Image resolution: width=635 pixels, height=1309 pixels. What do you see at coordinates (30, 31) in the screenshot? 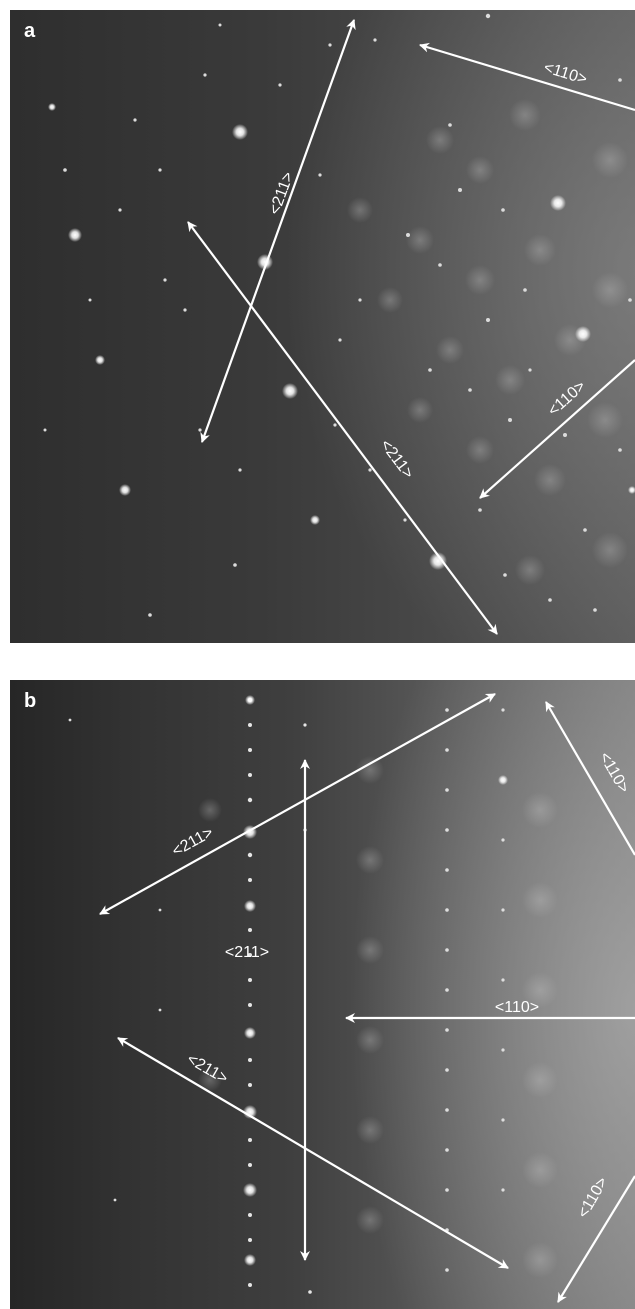
I see `panel-label-a: a` at bounding box center [30, 31].